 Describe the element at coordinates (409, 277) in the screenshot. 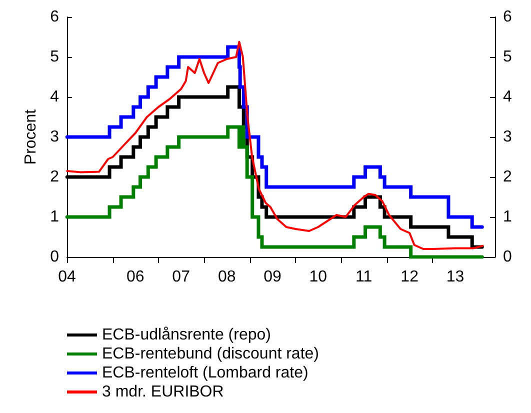

I see `x-tick-label: 12` at that location.